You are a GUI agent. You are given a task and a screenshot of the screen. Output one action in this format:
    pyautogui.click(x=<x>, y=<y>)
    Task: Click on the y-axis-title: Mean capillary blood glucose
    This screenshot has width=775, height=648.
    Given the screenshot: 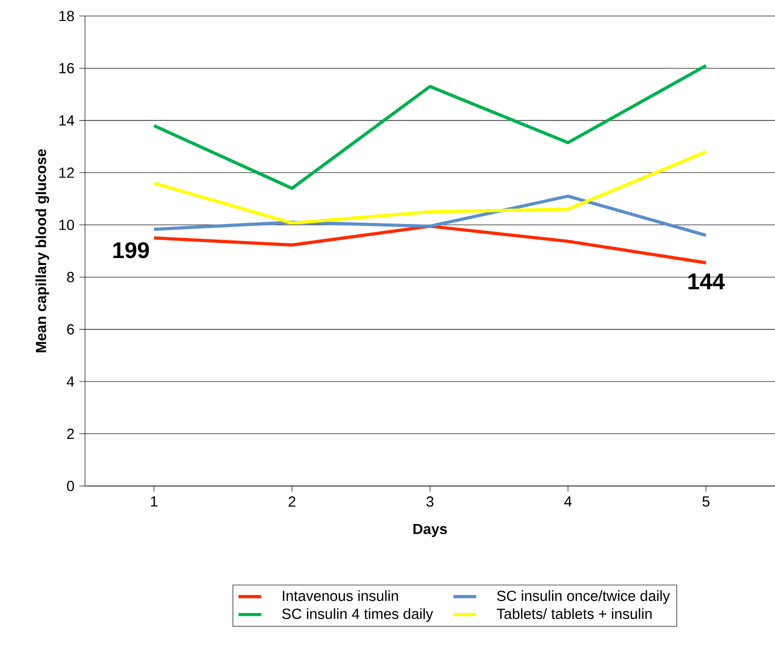 What is the action you would take?
    pyautogui.click(x=42, y=250)
    